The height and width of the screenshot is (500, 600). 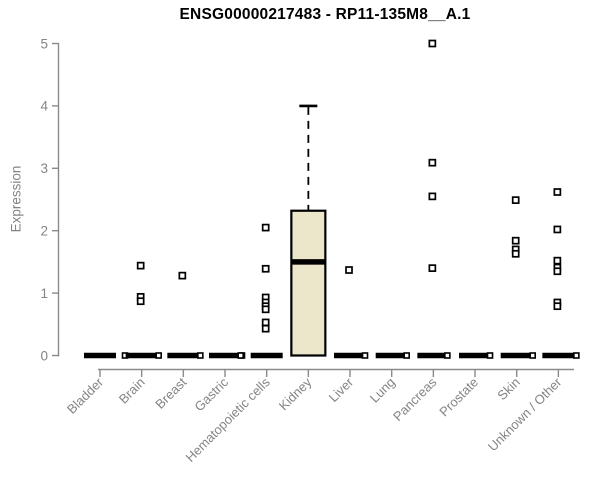 What do you see at coordinates (406, 355) in the screenshot?
I see `zero-data-point-lung` at bounding box center [406, 355].